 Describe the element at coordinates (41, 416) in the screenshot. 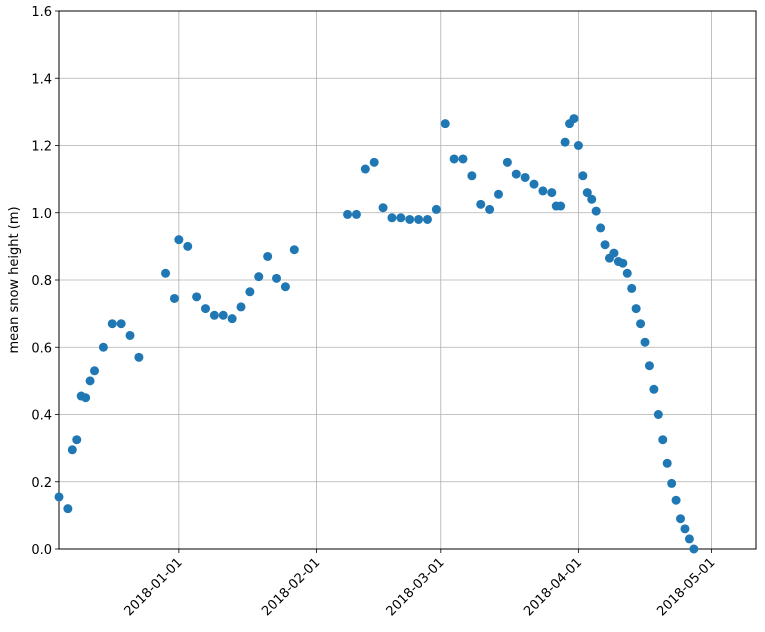

I see `y-tick-label: 0.4` at that location.